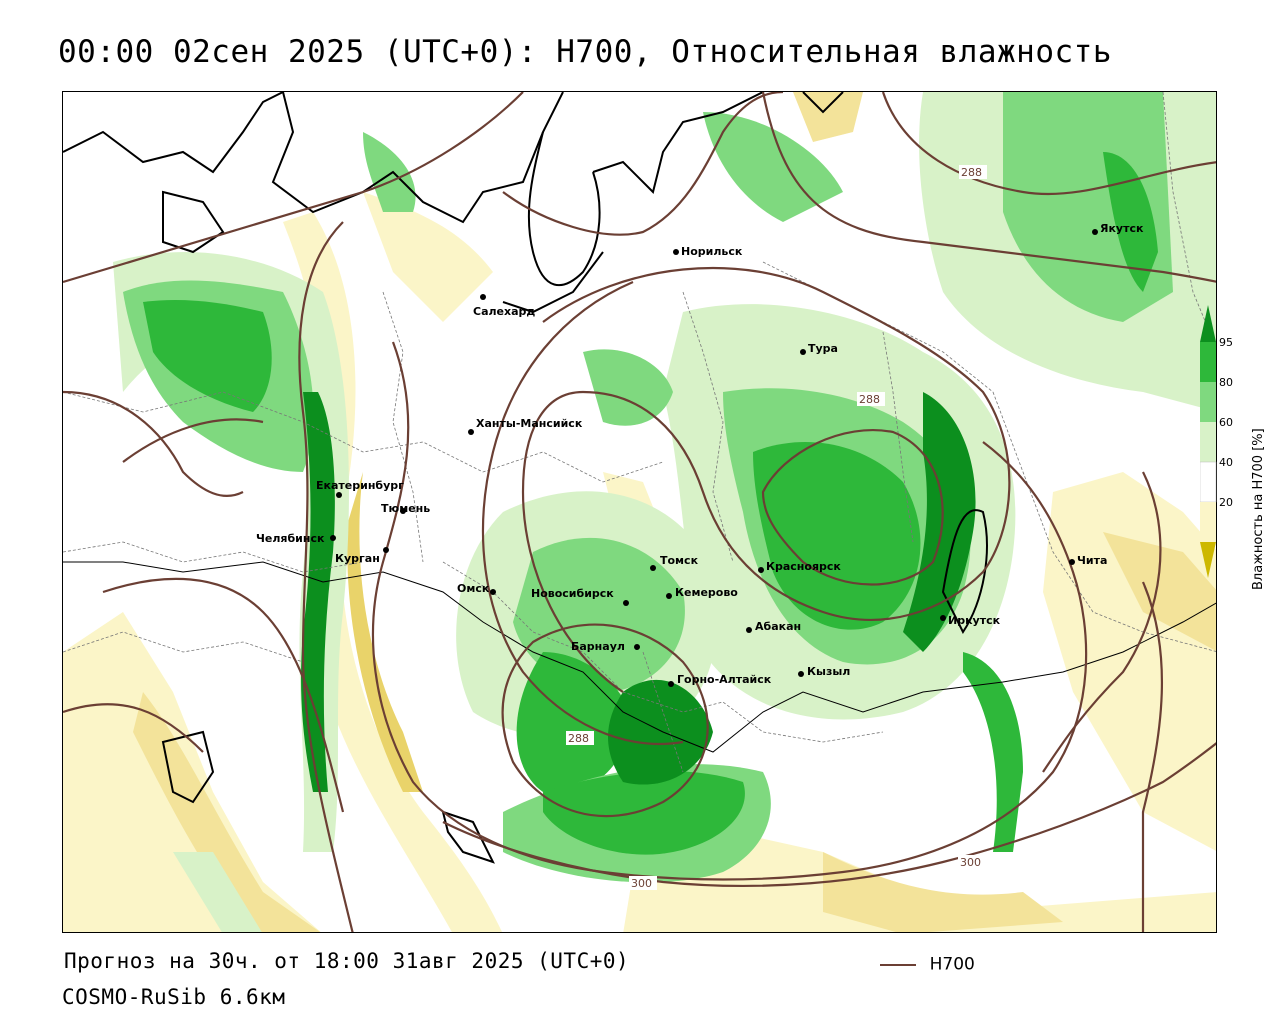 Image resolution: width=1280 pixels, height=1024 pixels. Describe the element at coordinates (1208, 560) in the screenshot. I see `colorbar-bottom-cap` at that location.